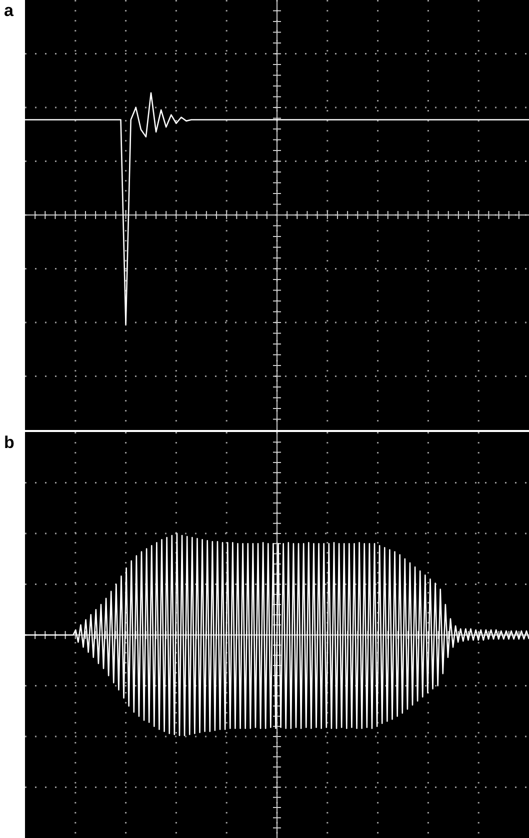 This screenshot has height=838, width=529. What do you see at coordinates (9, 442) in the screenshot?
I see `chart-title: b` at bounding box center [9, 442].